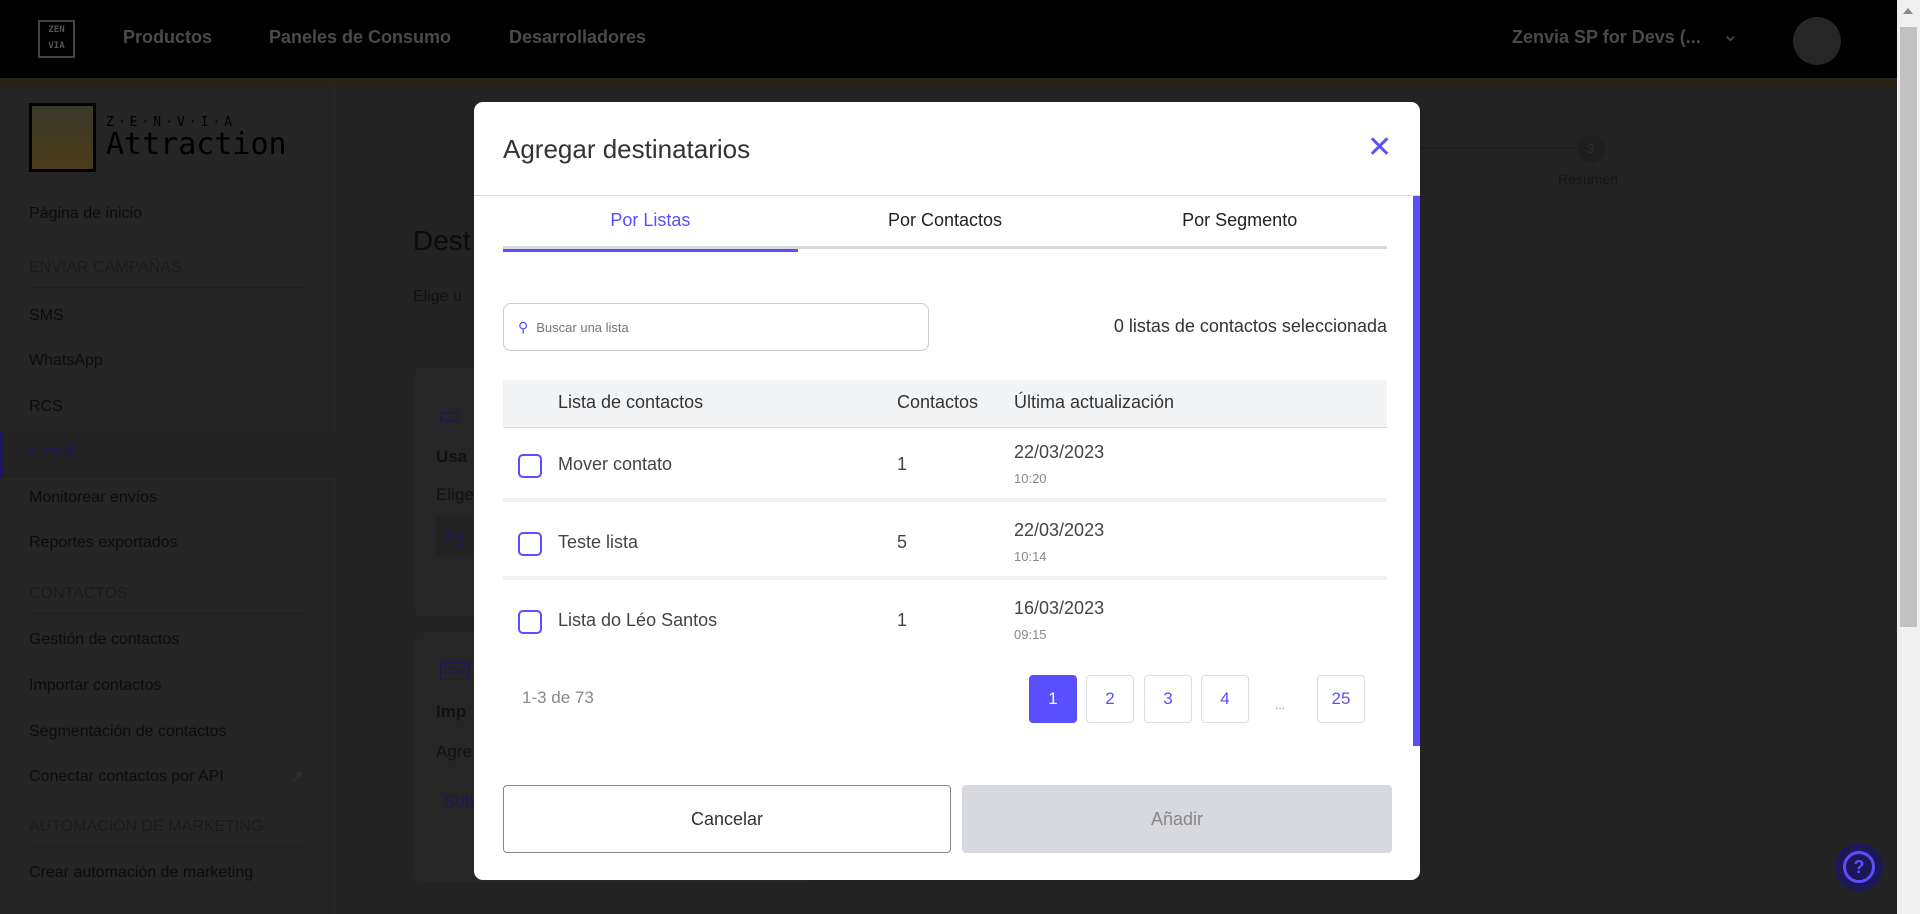  I want to click on card-title: Imp, so click(451, 711).